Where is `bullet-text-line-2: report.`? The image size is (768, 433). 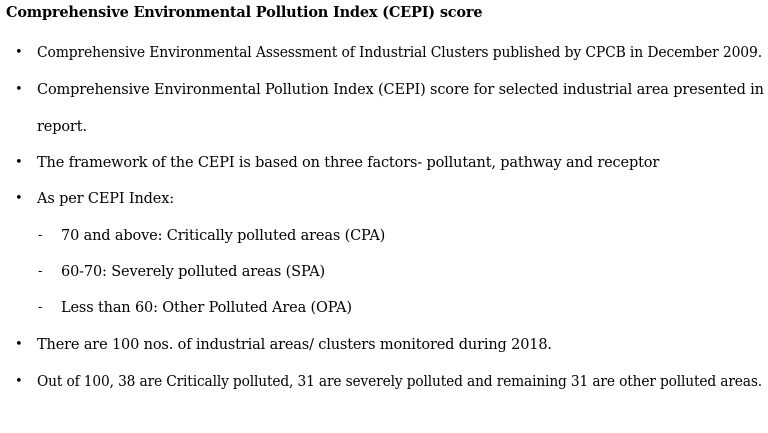
bullet-text-line-2: report. is located at coordinates (62, 127).